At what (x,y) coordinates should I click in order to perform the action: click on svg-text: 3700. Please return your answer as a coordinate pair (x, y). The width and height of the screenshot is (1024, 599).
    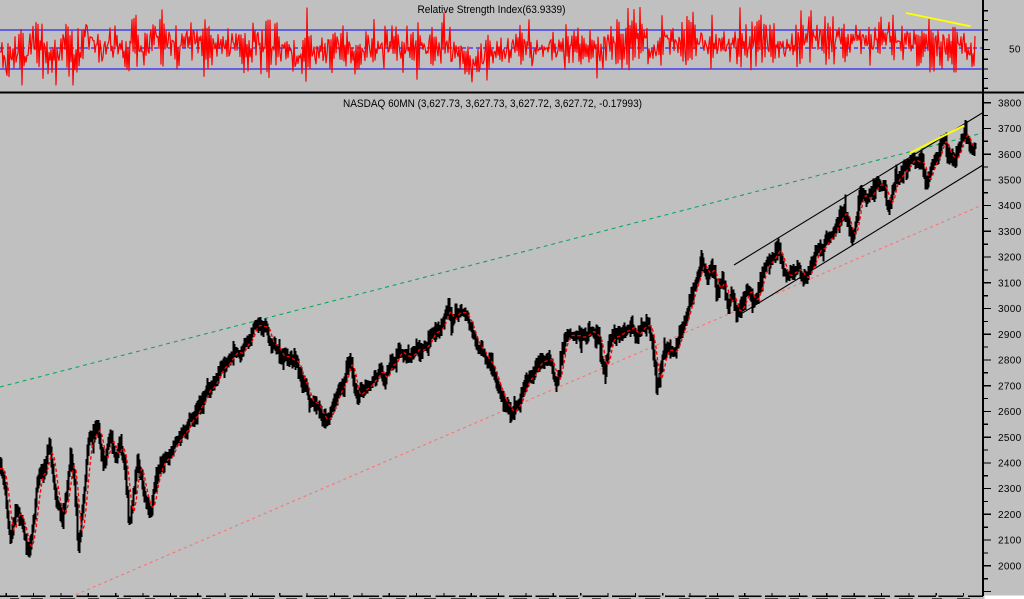
    Looking at the image, I should click on (1010, 129).